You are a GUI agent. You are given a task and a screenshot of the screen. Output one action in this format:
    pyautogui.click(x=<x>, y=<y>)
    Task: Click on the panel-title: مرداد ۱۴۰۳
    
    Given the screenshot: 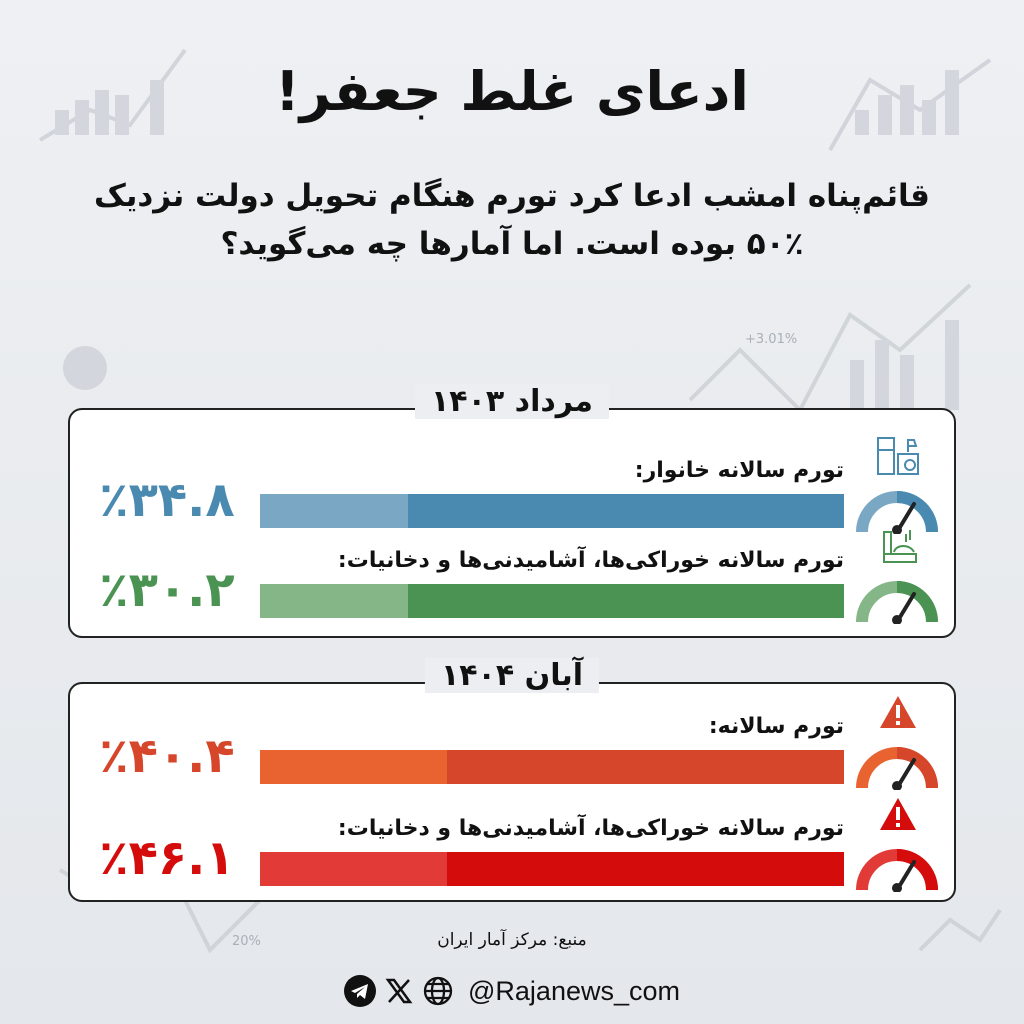 What is the action you would take?
    pyautogui.click(x=512, y=401)
    